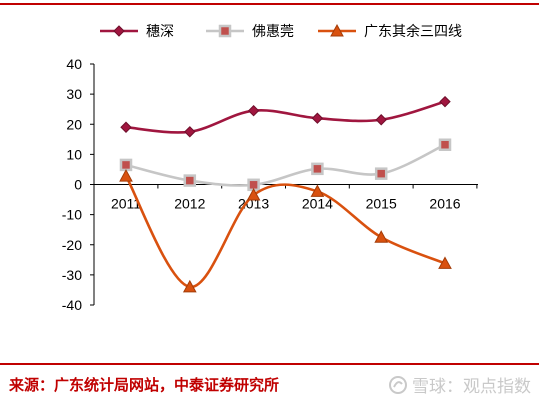 The image size is (539, 403). I want to click on watermark-text: 雪球：观点指数, so click(471, 387).